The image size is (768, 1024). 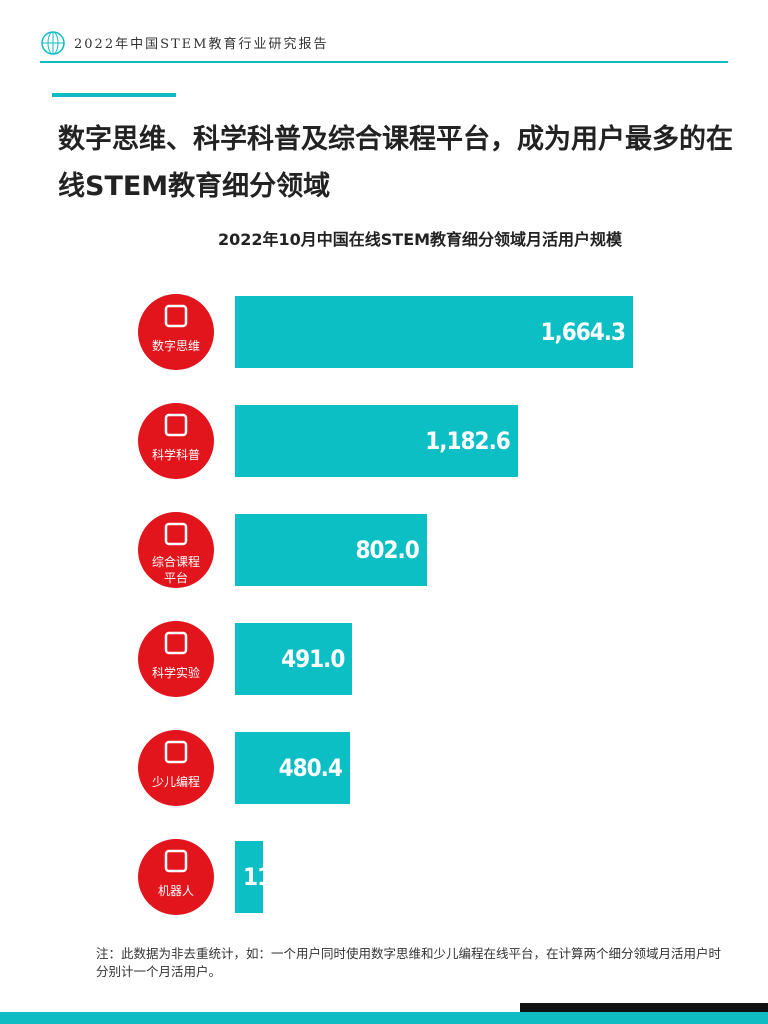 I want to click on value-label: 116.0, so click(x=253, y=877).